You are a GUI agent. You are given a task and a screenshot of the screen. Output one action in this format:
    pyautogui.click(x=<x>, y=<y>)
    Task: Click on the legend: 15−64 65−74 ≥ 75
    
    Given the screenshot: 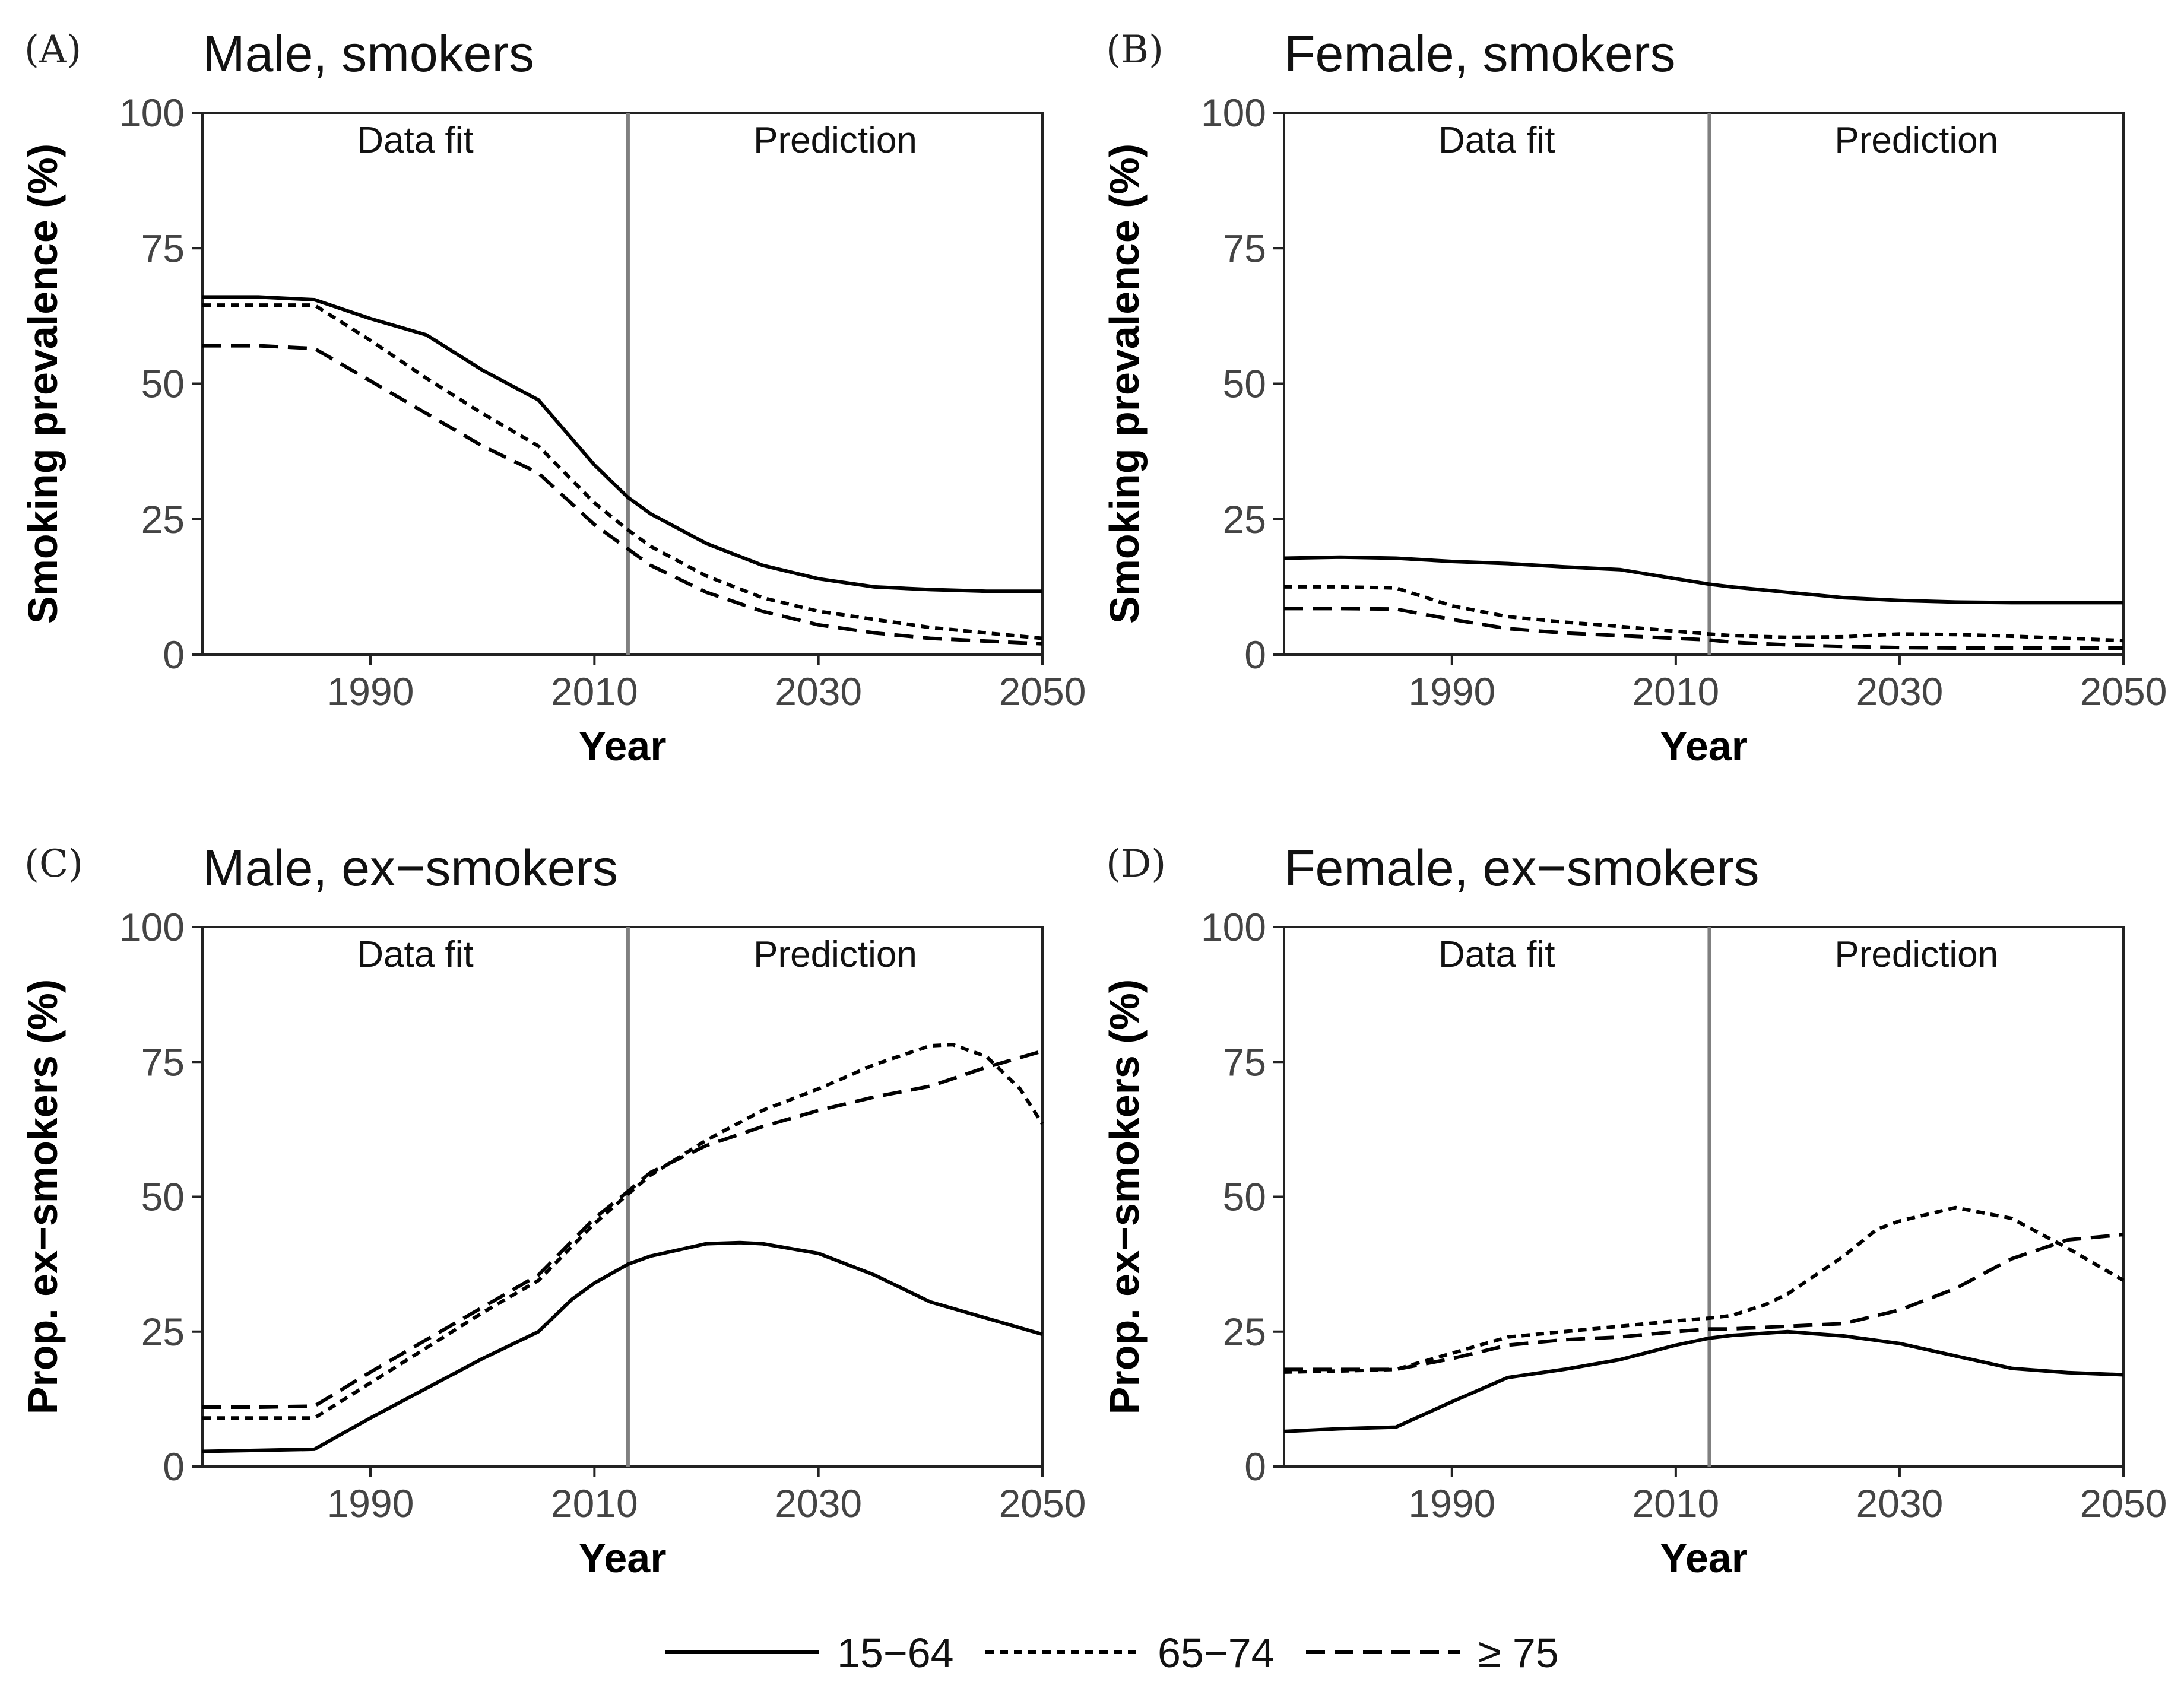 What is the action you would take?
    pyautogui.click(x=1112, y=1653)
    